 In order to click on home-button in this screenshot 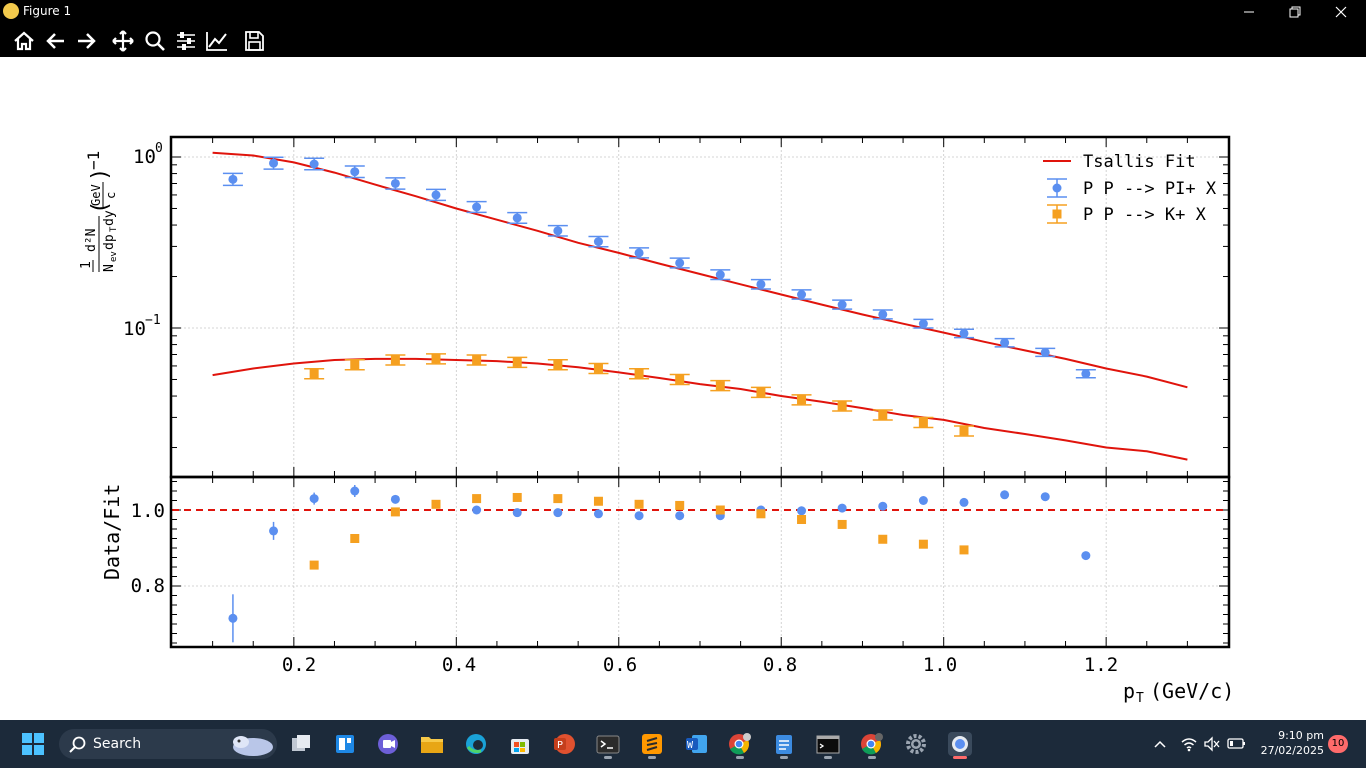, I will do `click(24, 41)`.